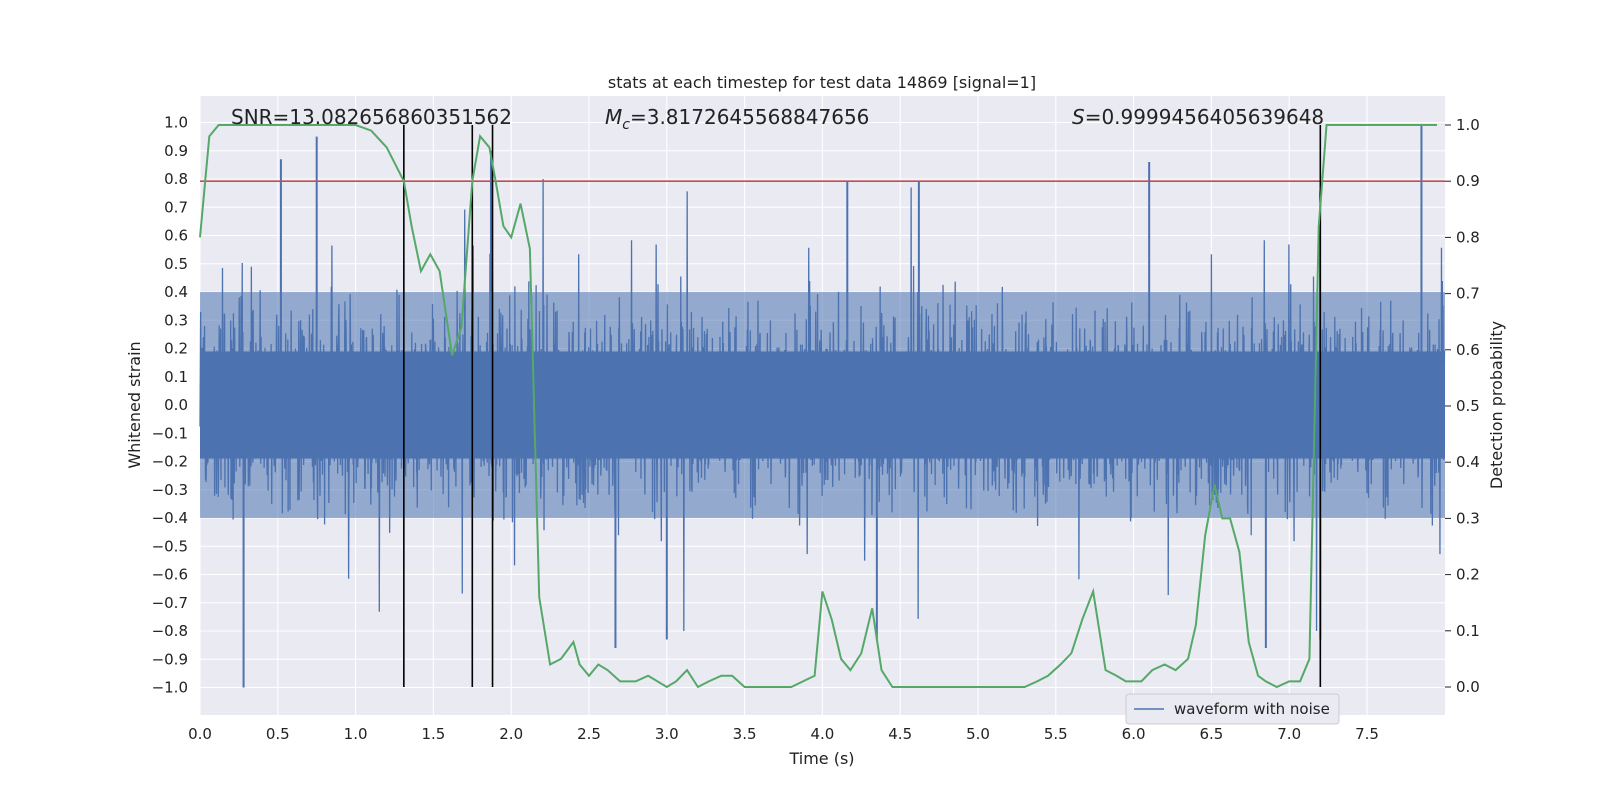 This screenshot has width=1600, height=800. Describe the element at coordinates (176, 377) in the screenshot. I see `y-tick-label: 0.1` at that location.